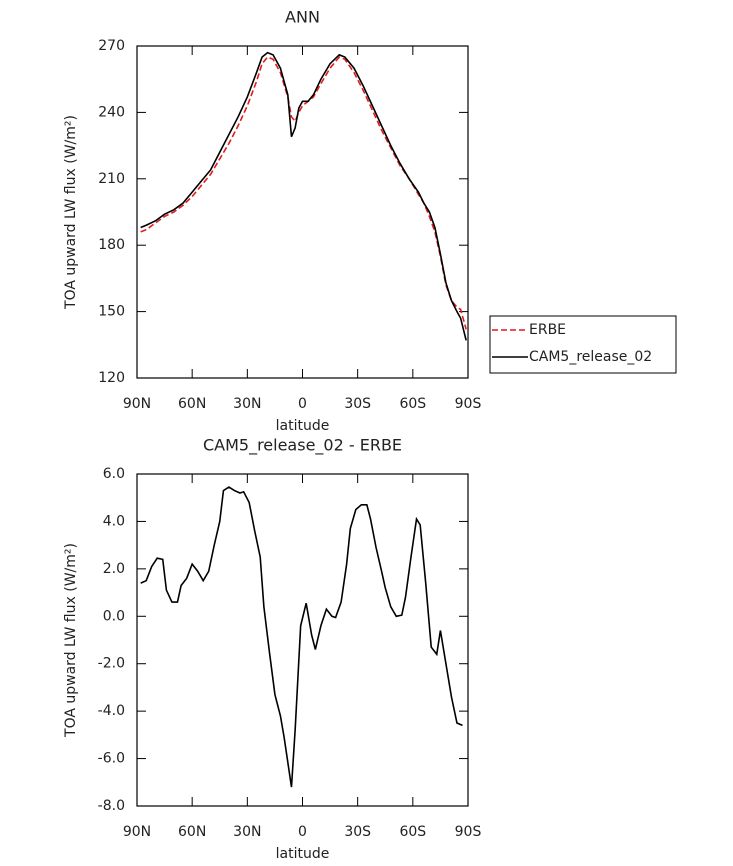  What do you see at coordinates (114, 616) in the screenshot?
I see `y-tick-label: 0.0` at bounding box center [114, 616].